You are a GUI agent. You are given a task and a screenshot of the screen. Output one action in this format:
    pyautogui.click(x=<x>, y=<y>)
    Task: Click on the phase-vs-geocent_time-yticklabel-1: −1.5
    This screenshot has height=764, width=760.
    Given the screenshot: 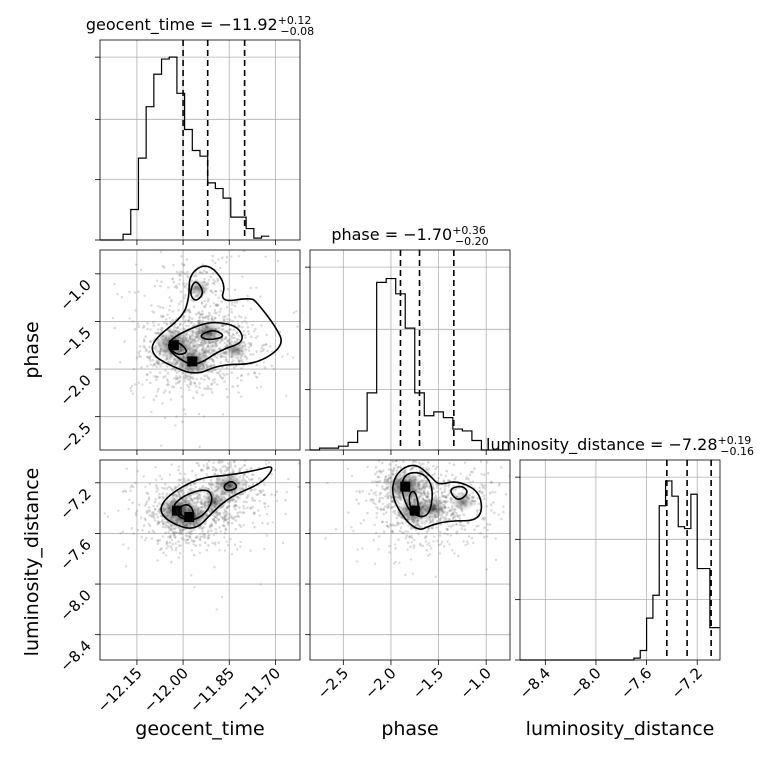 What is the action you would take?
    pyautogui.click(x=75, y=343)
    